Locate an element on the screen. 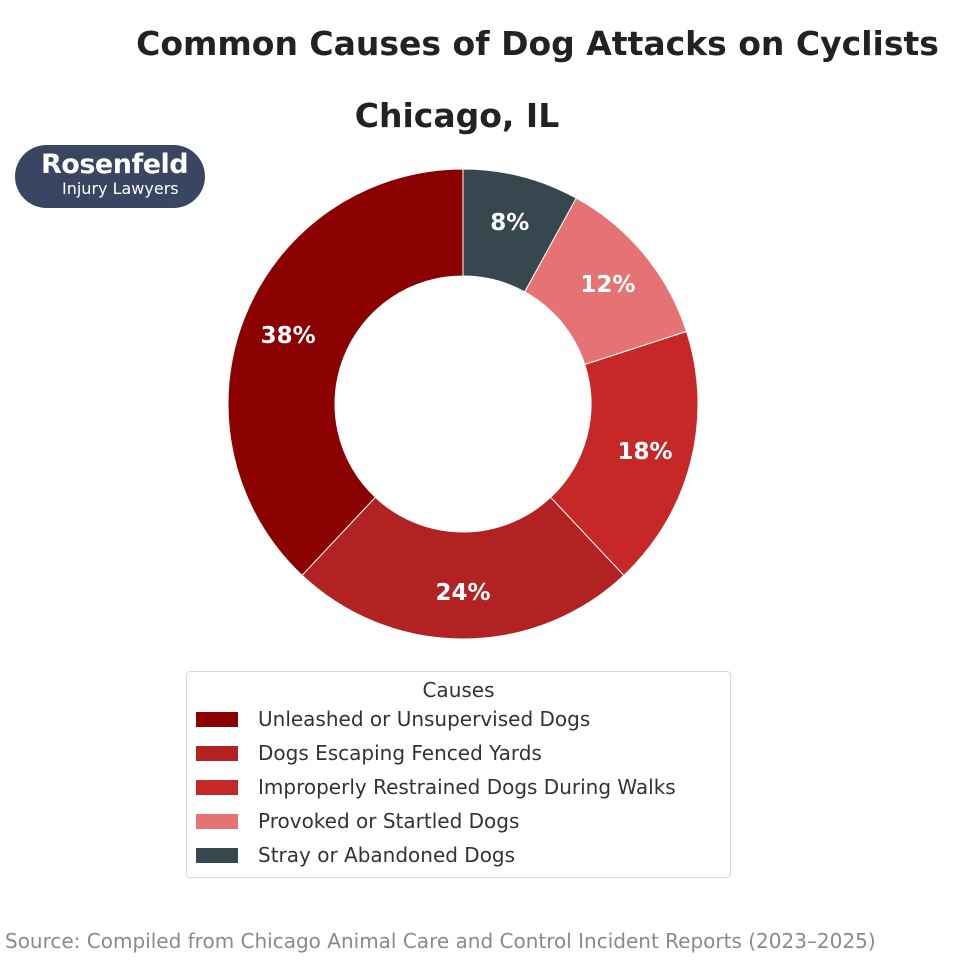 The image size is (980, 980). slice-data-label: 12% is located at coordinates (607, 285).